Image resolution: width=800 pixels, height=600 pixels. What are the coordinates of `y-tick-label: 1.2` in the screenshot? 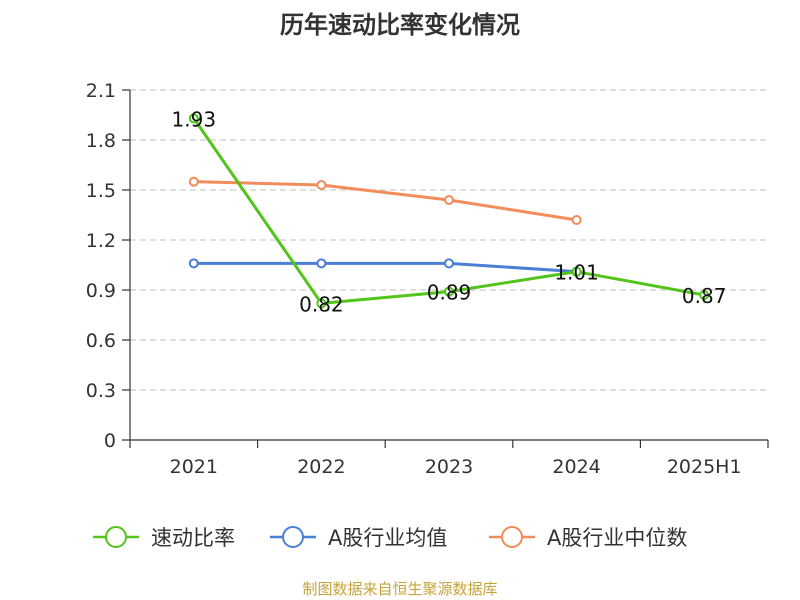 It's located at (101, 241).